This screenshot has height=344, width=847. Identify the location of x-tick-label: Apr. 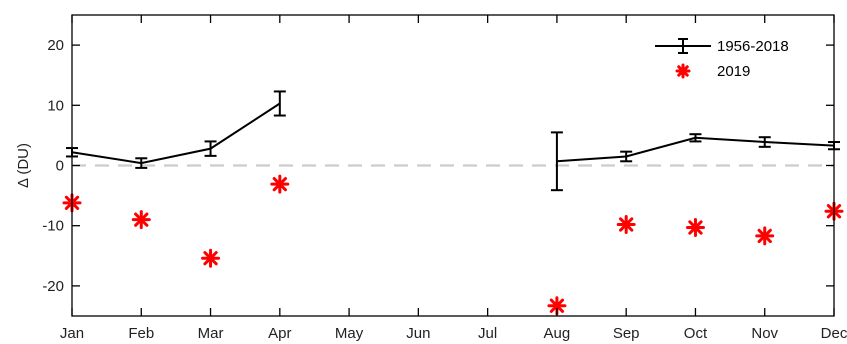
(279, 333).